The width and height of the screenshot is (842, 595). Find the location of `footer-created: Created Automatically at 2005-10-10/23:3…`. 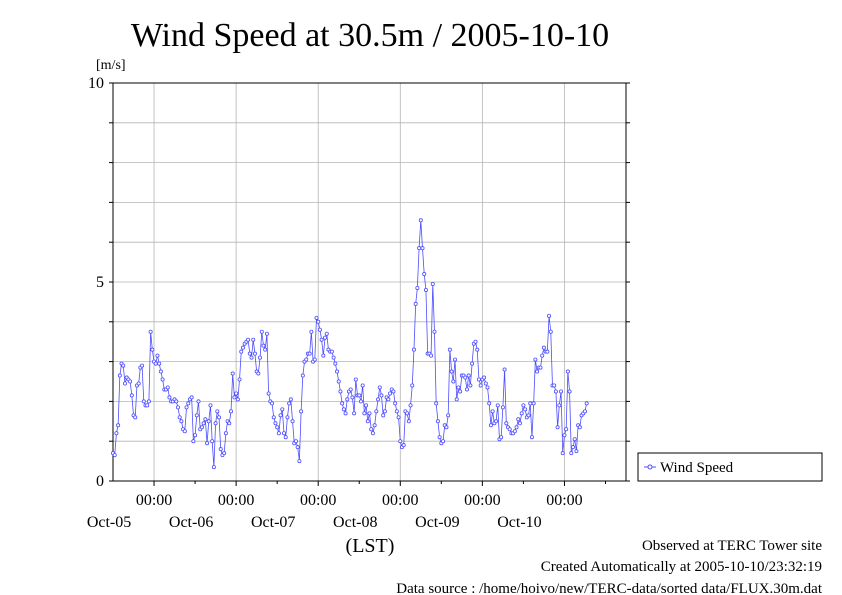

footer-created: Created Automatically at 2005-10-10/23:3… is located at coordinates (681, 567).